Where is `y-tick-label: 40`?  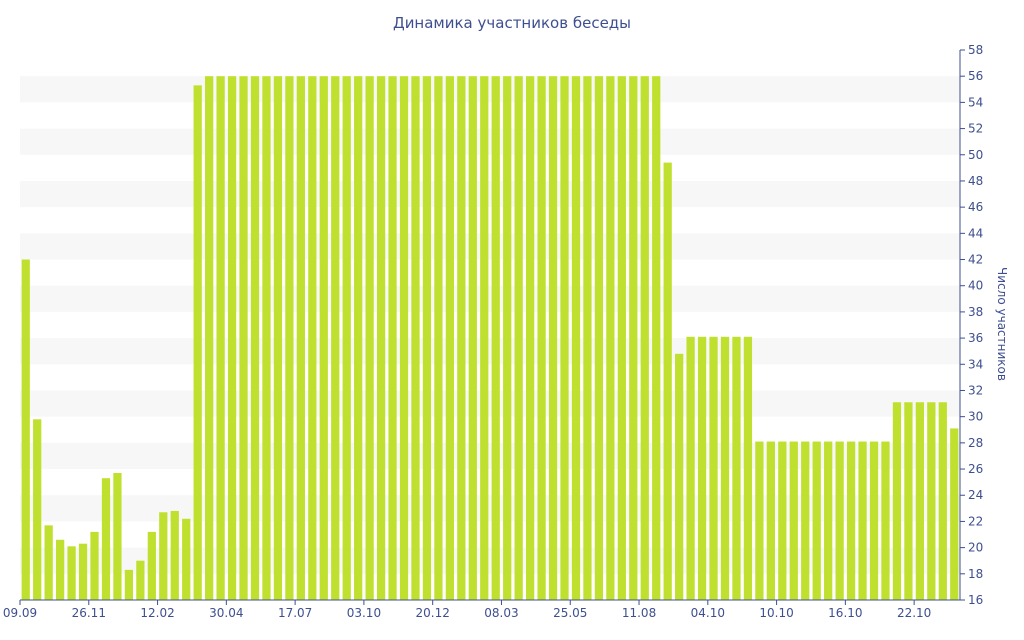 y-tick-label: 40 is located at coordinates (975, 286).